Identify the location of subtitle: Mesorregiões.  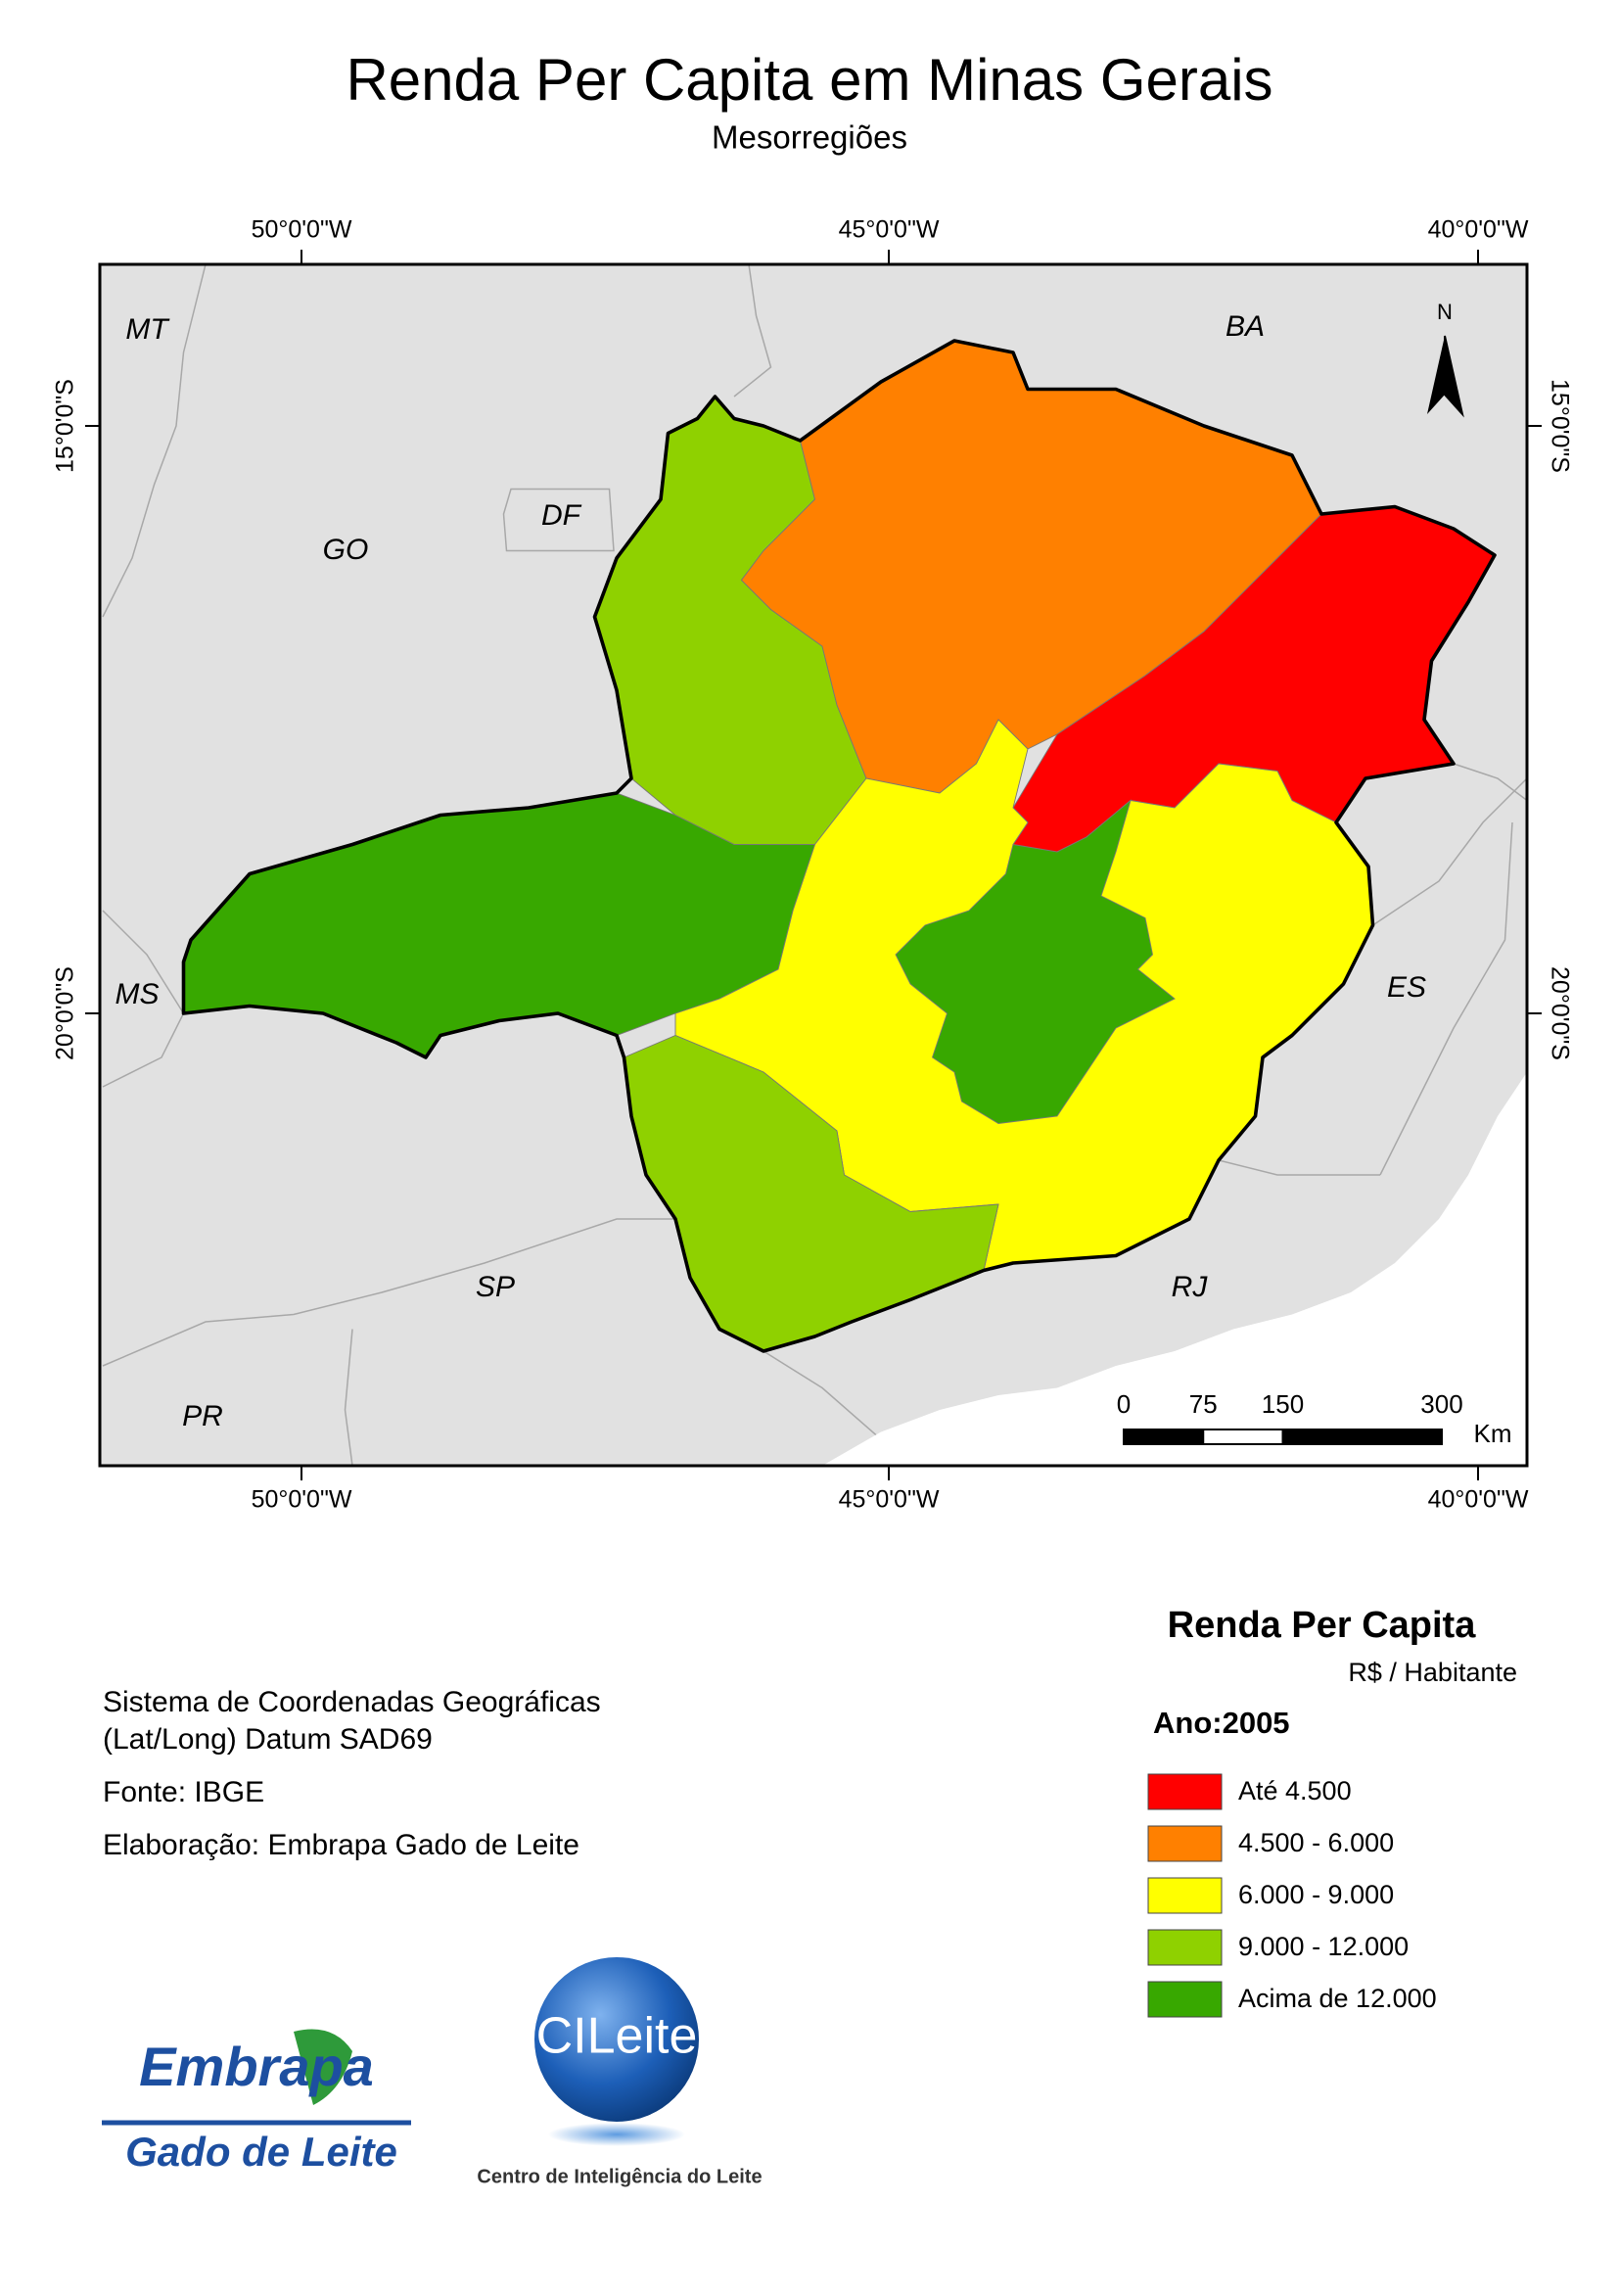
(809, 137).